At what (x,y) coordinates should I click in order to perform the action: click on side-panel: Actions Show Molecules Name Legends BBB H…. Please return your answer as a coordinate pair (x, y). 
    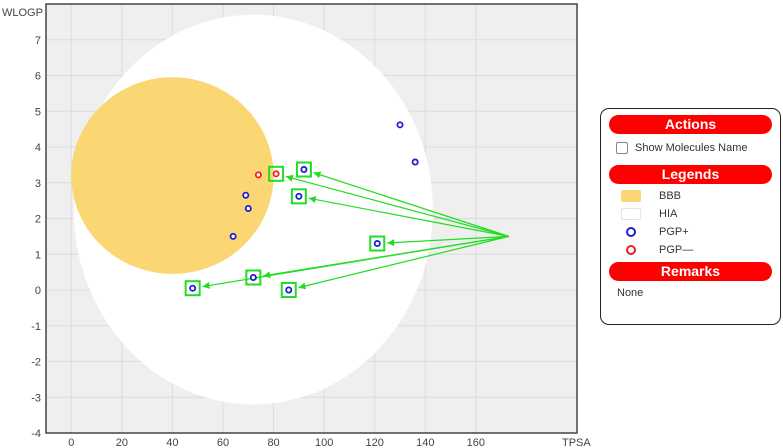
    Looking at the image, I should click on (690, 216).